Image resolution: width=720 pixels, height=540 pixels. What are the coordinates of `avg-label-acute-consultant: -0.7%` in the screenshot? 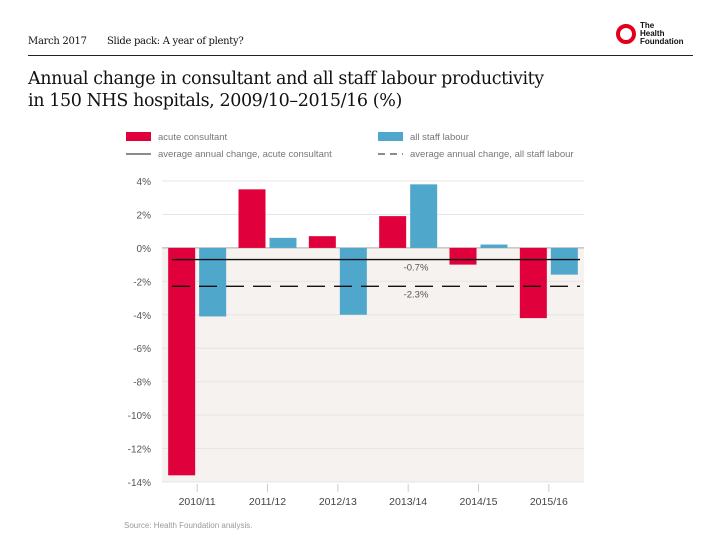 It's located at (416, 268).